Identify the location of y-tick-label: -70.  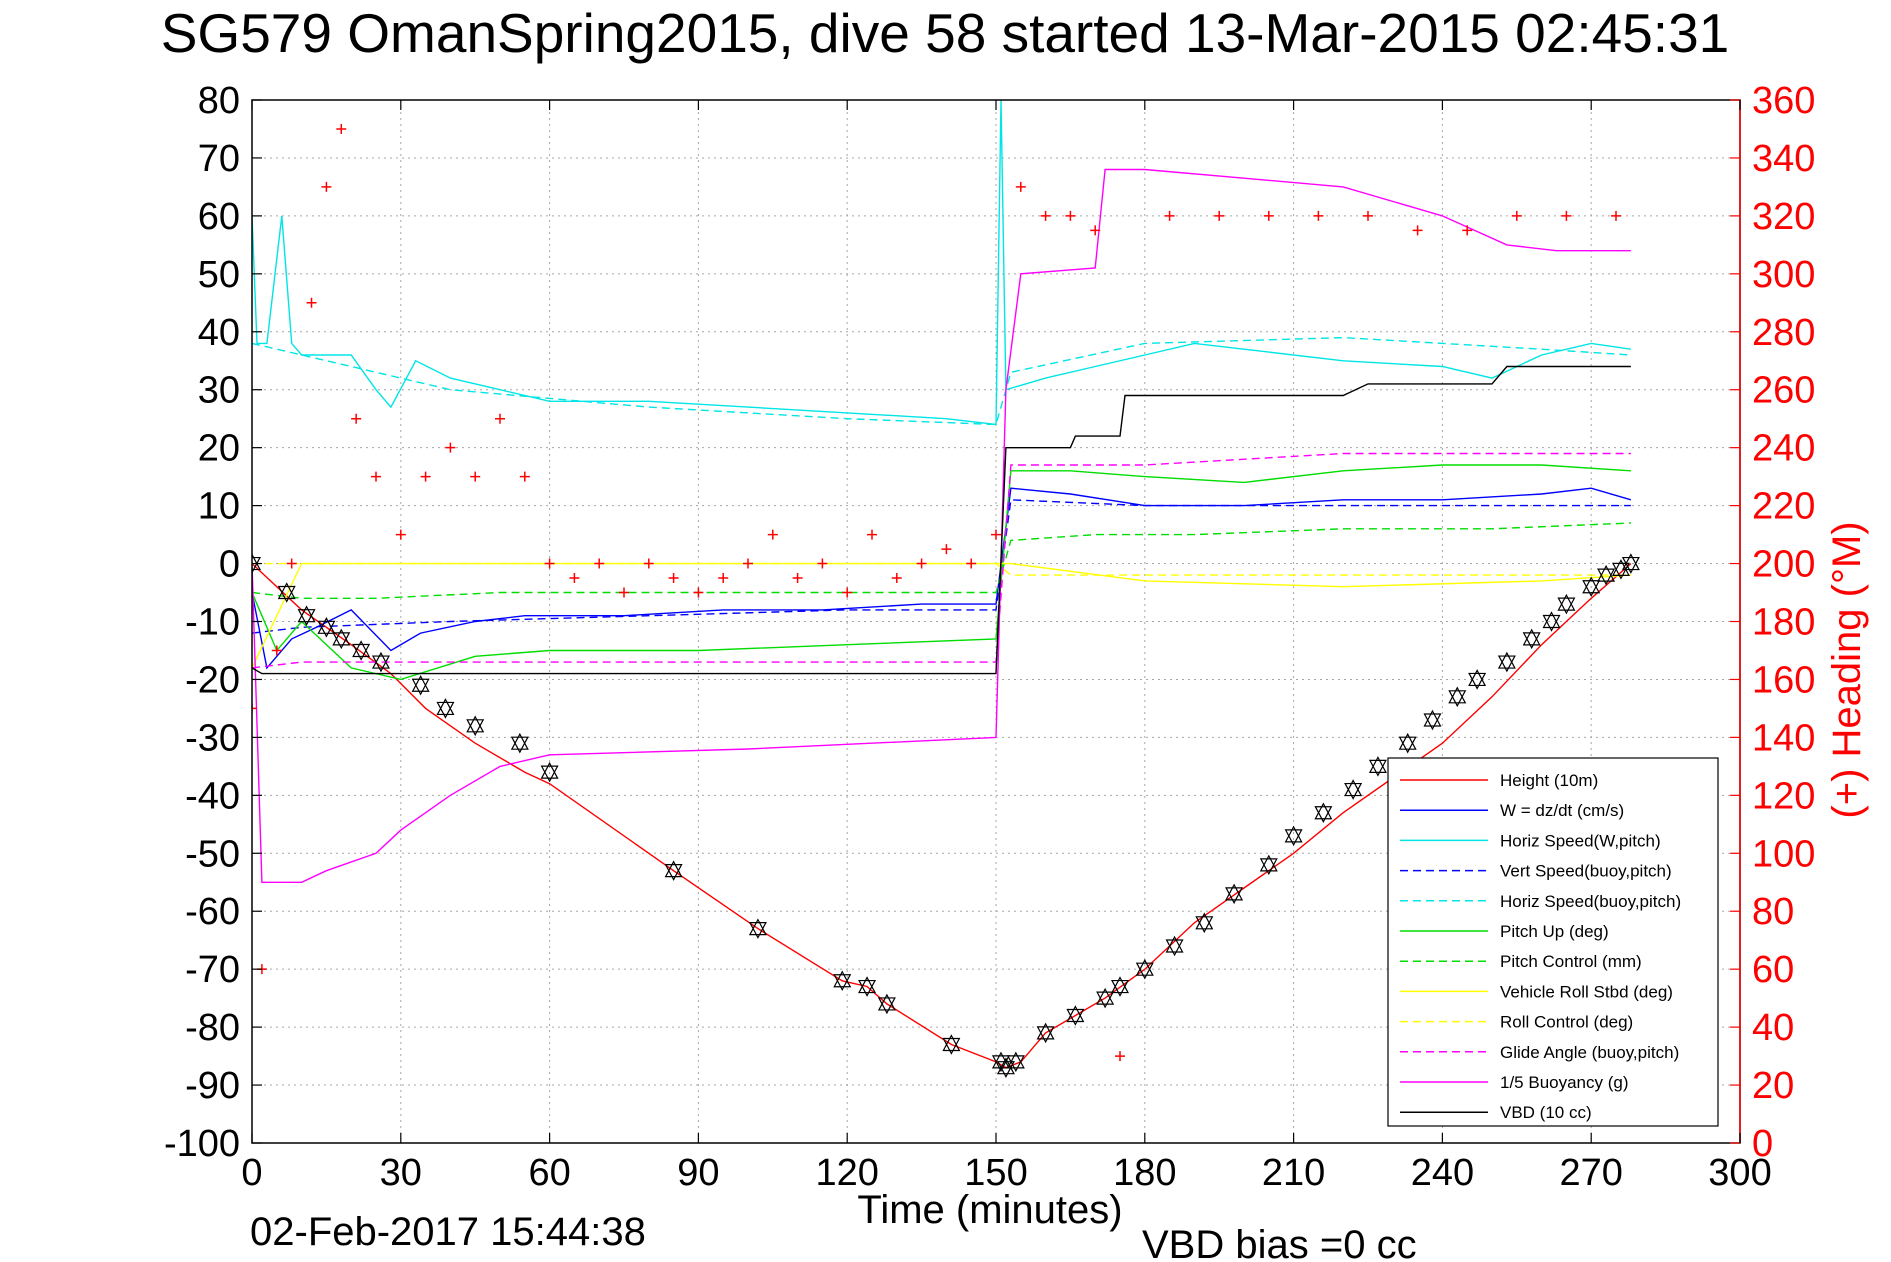
(212, 970).